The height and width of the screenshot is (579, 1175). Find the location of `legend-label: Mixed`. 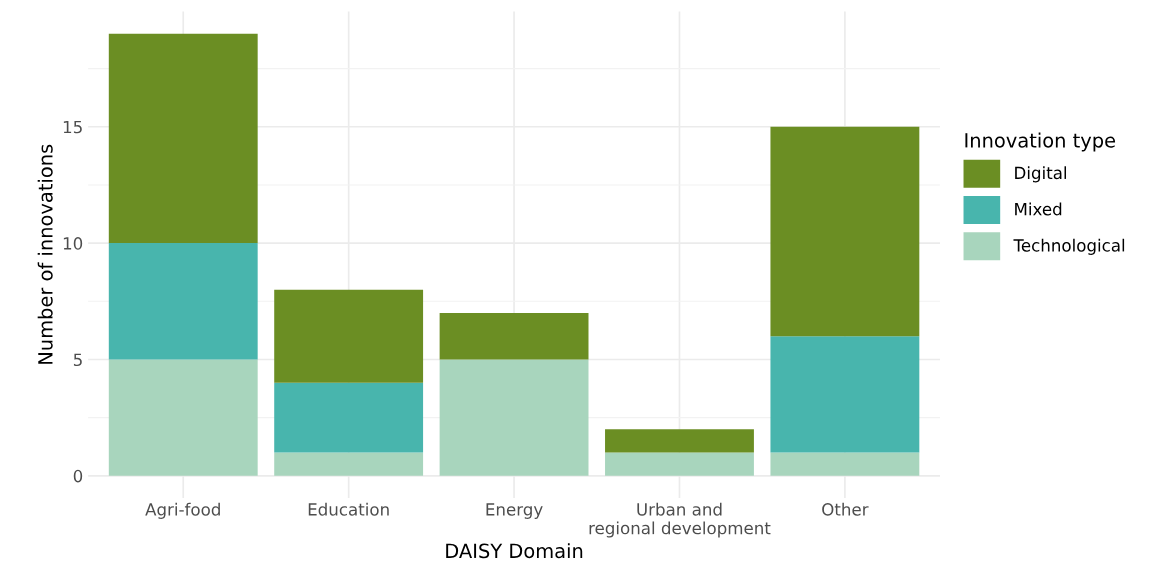

legend-label: Mixed is located at coordinates (1038, 209).